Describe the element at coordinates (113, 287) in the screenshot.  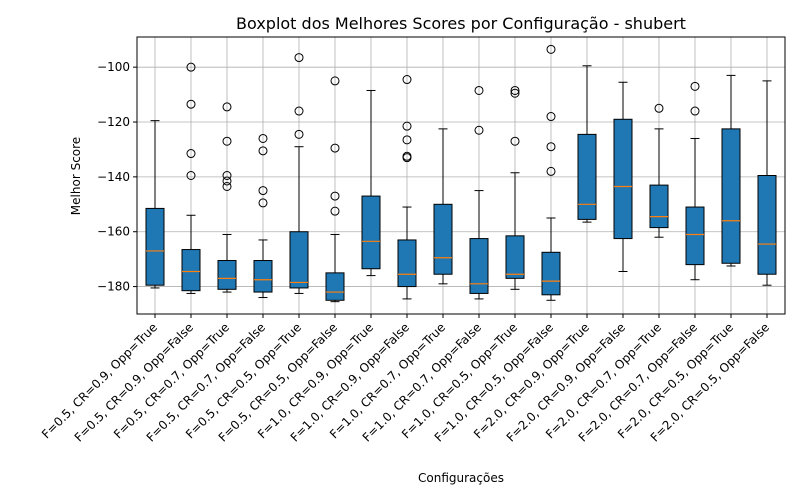
I see `y-tick-label: −180` at that location.